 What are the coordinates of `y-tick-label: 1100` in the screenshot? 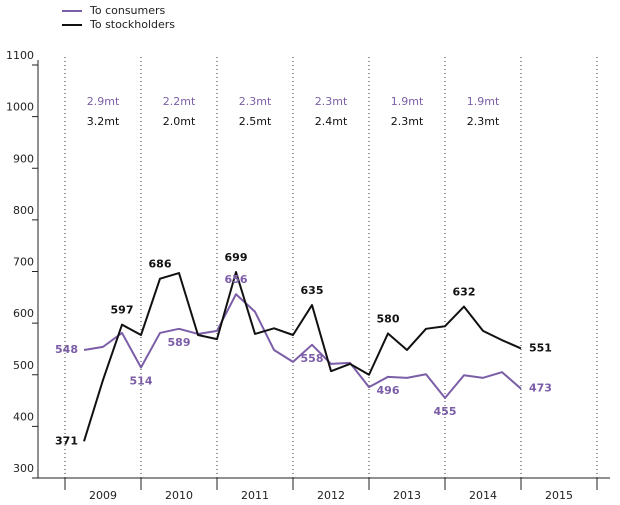 It's located at (20, 55).